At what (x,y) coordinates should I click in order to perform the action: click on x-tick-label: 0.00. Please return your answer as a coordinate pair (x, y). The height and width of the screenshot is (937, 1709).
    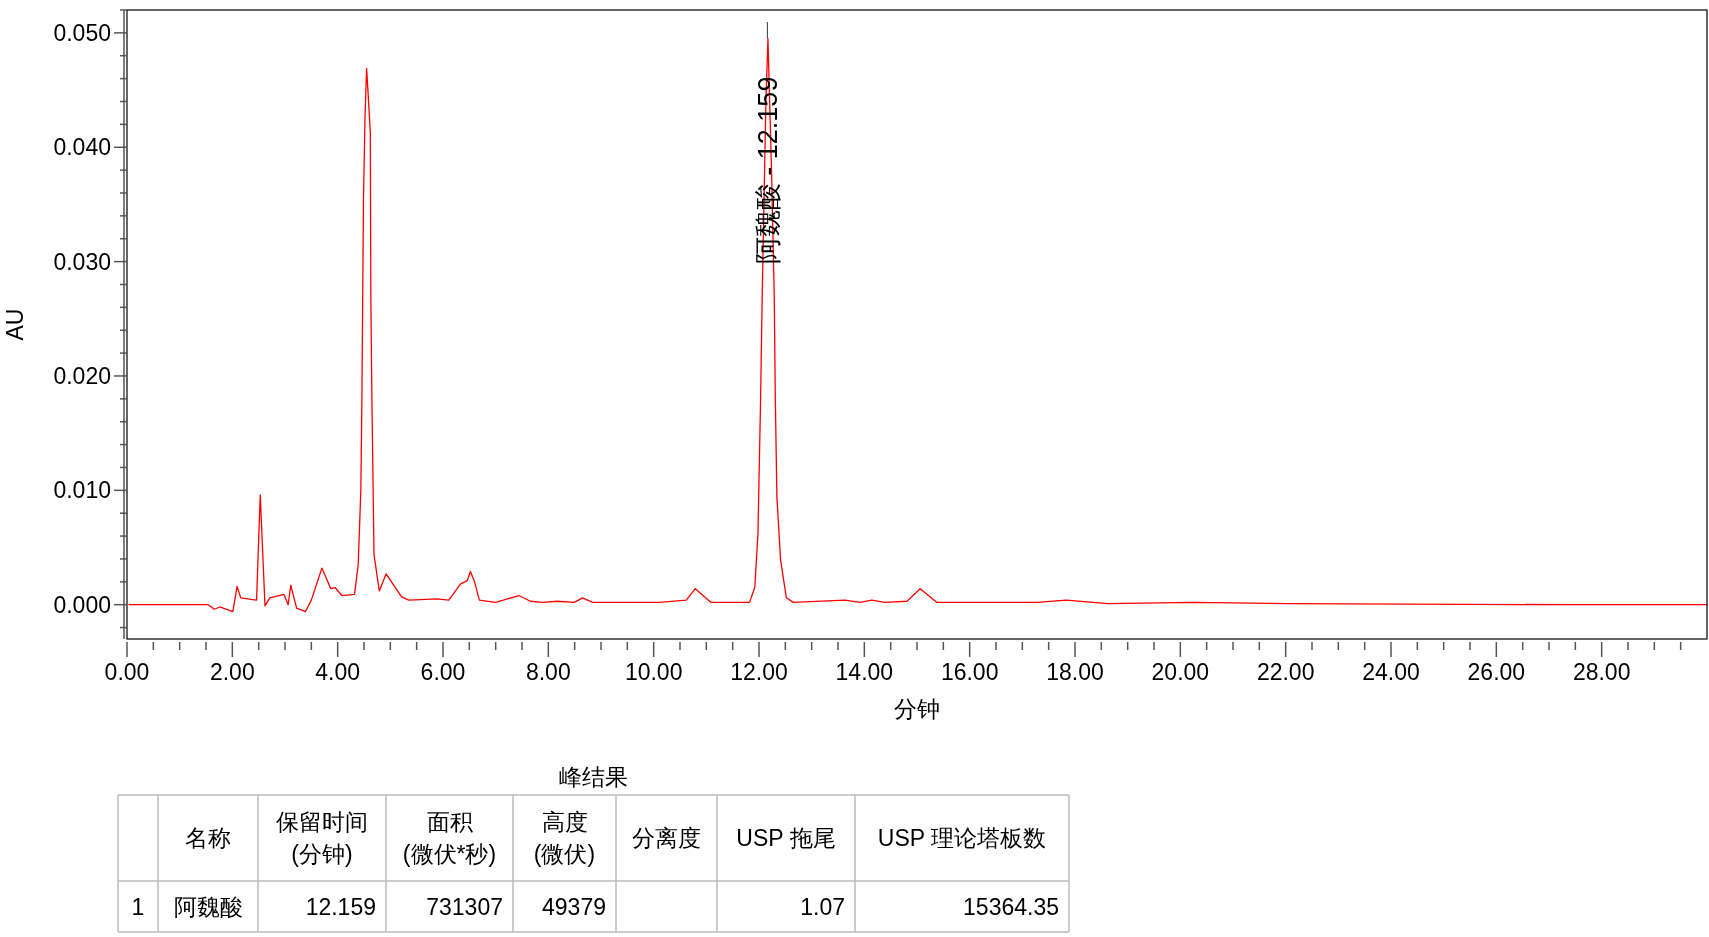
    Looking at the image, I should click on (127, 672).